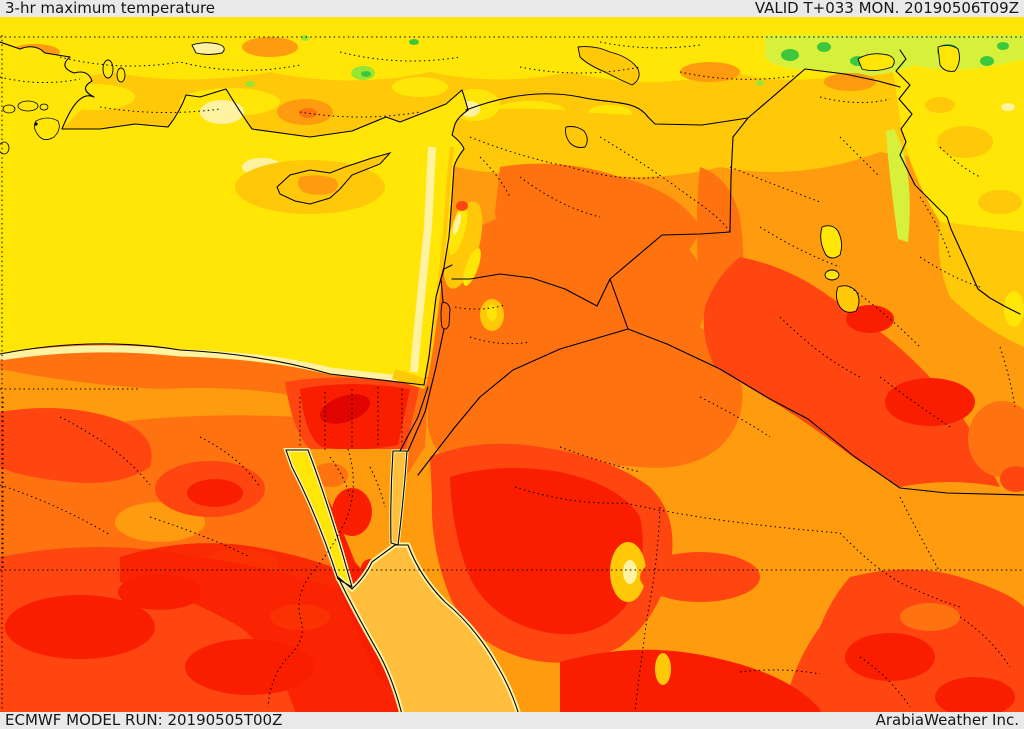 The image size is (1024, 729). What do you see at coordinates (876, 62) in the screenshot?
I see `lake-van` at bounding box center [876, 62].